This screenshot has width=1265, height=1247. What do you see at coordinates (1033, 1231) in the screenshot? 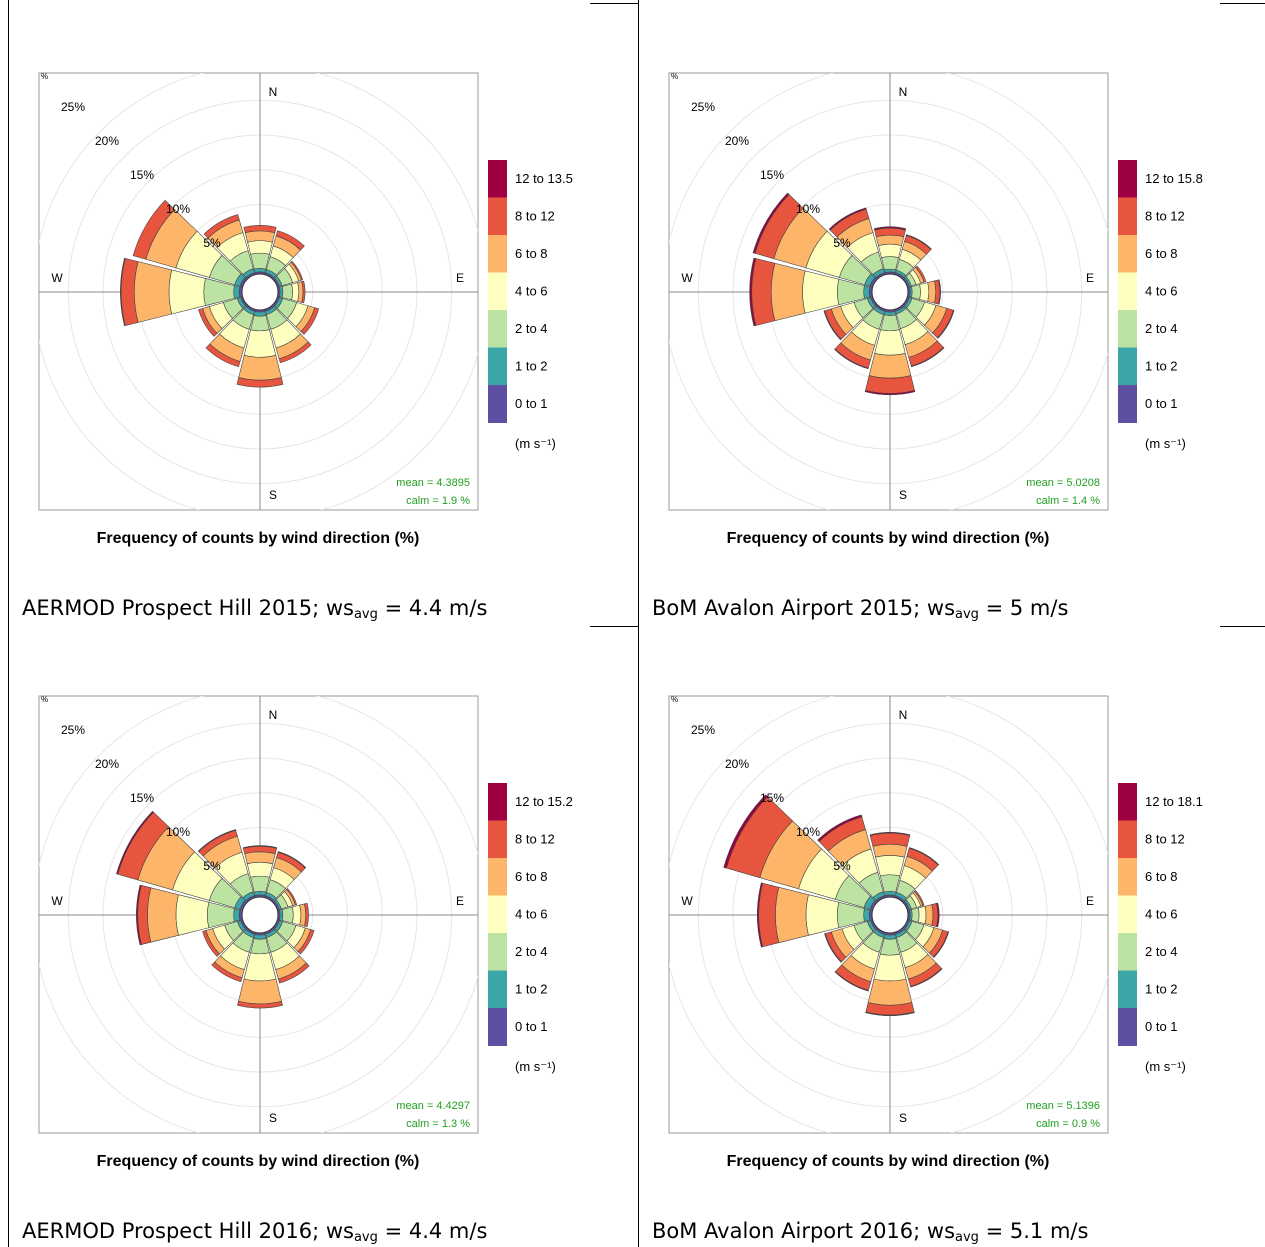
I see `caption-suffix: = 5.1 m/s` at bounding box center [1033, 1231].